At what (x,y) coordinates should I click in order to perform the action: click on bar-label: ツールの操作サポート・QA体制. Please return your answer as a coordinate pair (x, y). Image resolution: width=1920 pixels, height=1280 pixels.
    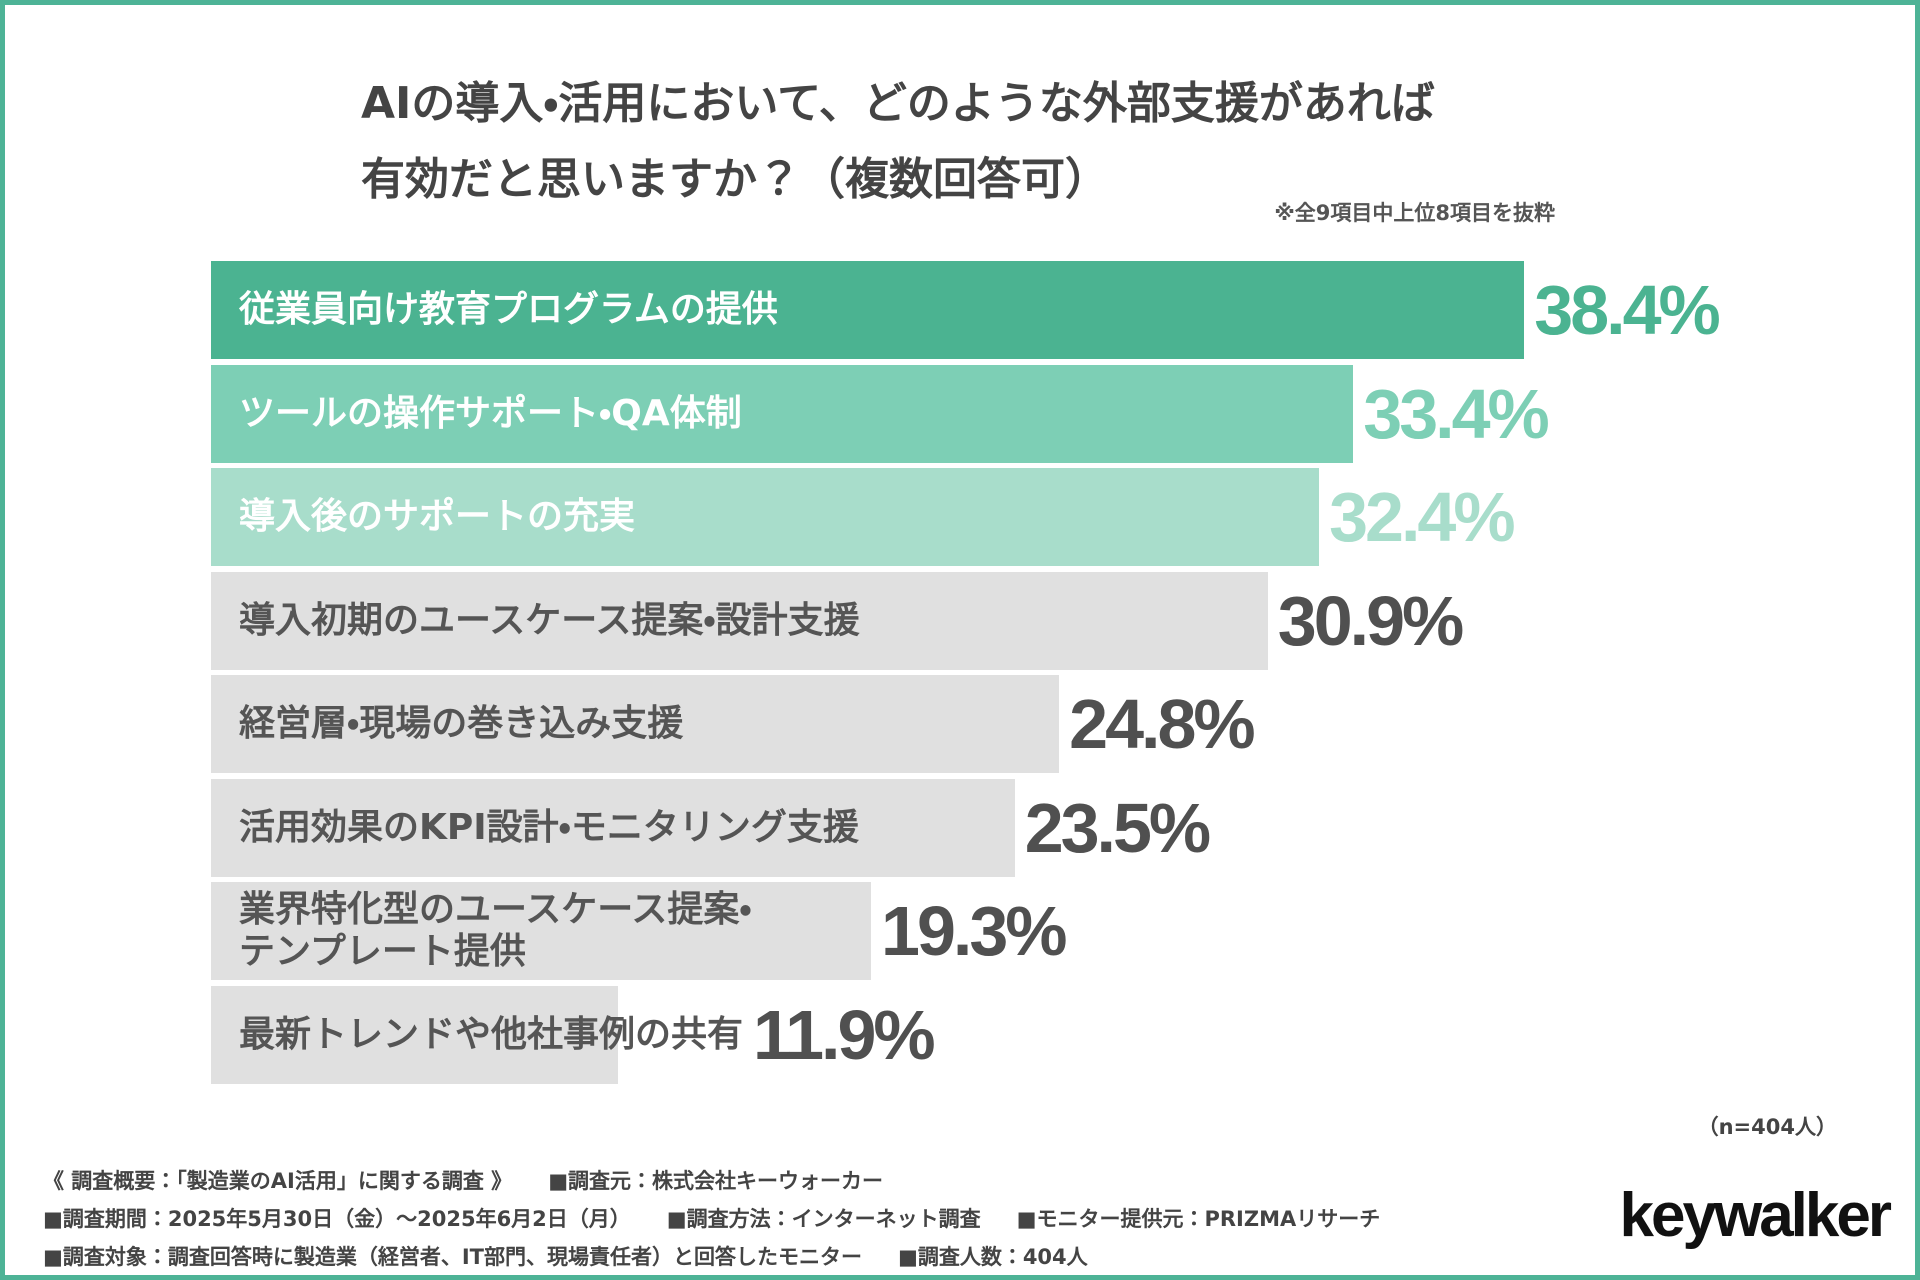
    Looking at the image, I should click on (490, 413).